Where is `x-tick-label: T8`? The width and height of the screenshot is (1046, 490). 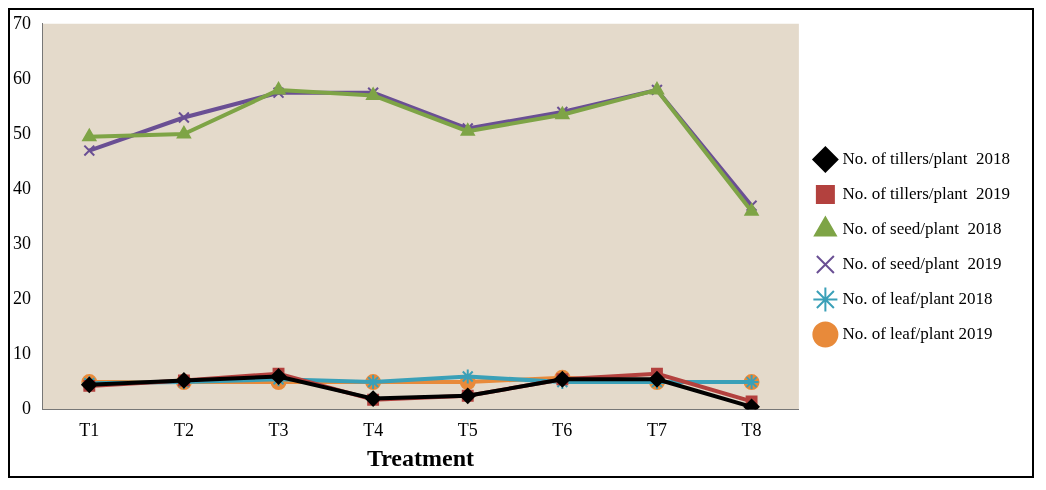
x-tick-label: T8 is located at coordinates (751, 430).